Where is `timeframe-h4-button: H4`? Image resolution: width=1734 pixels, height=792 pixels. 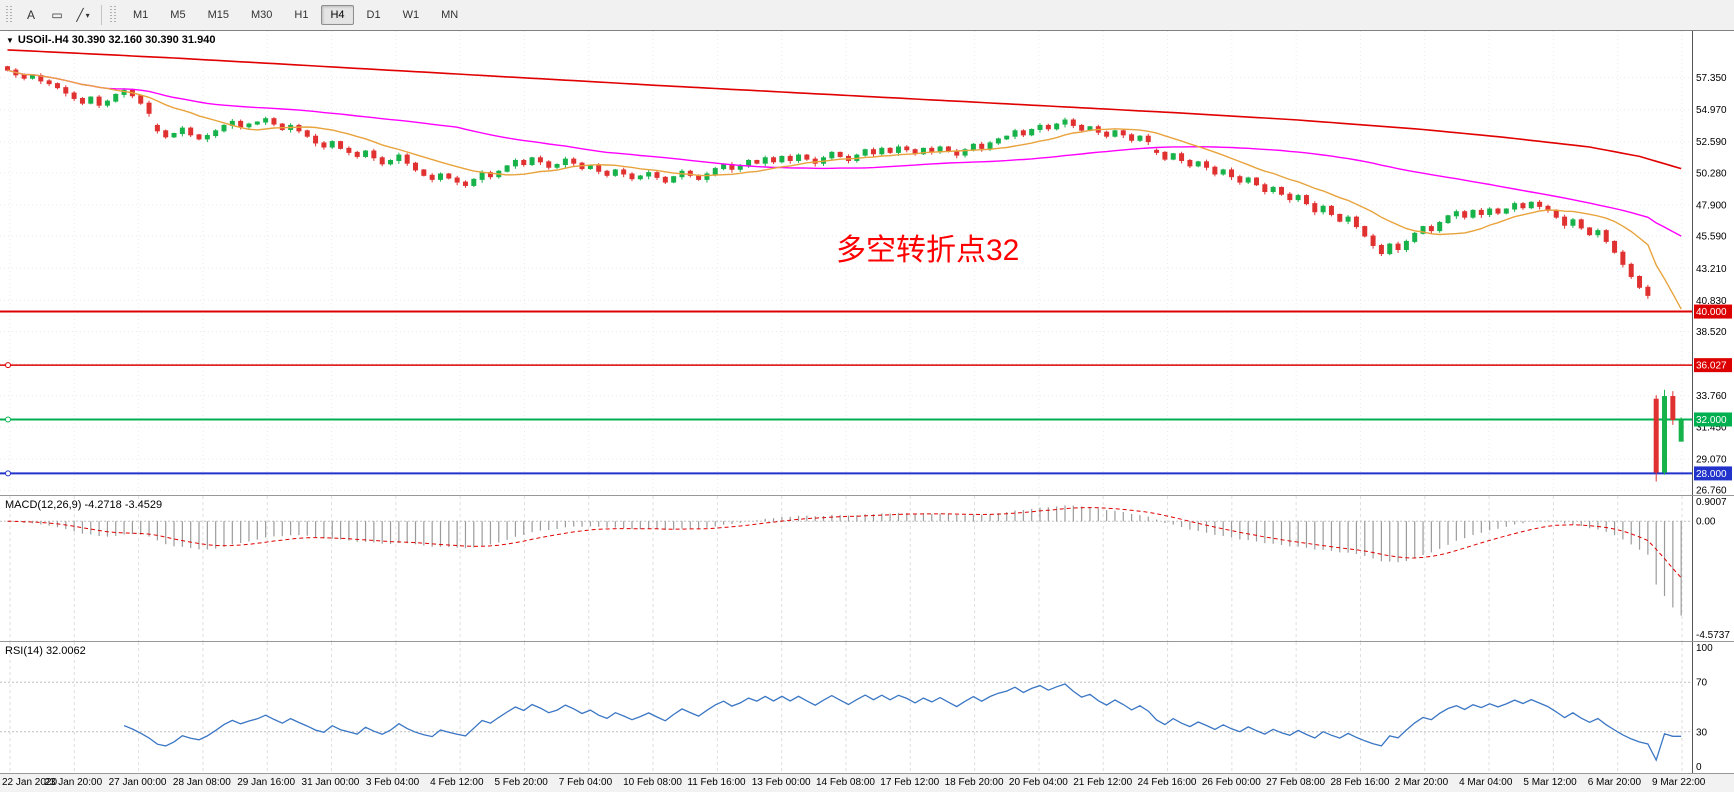
timeframe-h4-button: H4 is located at coordinates (337, 15).